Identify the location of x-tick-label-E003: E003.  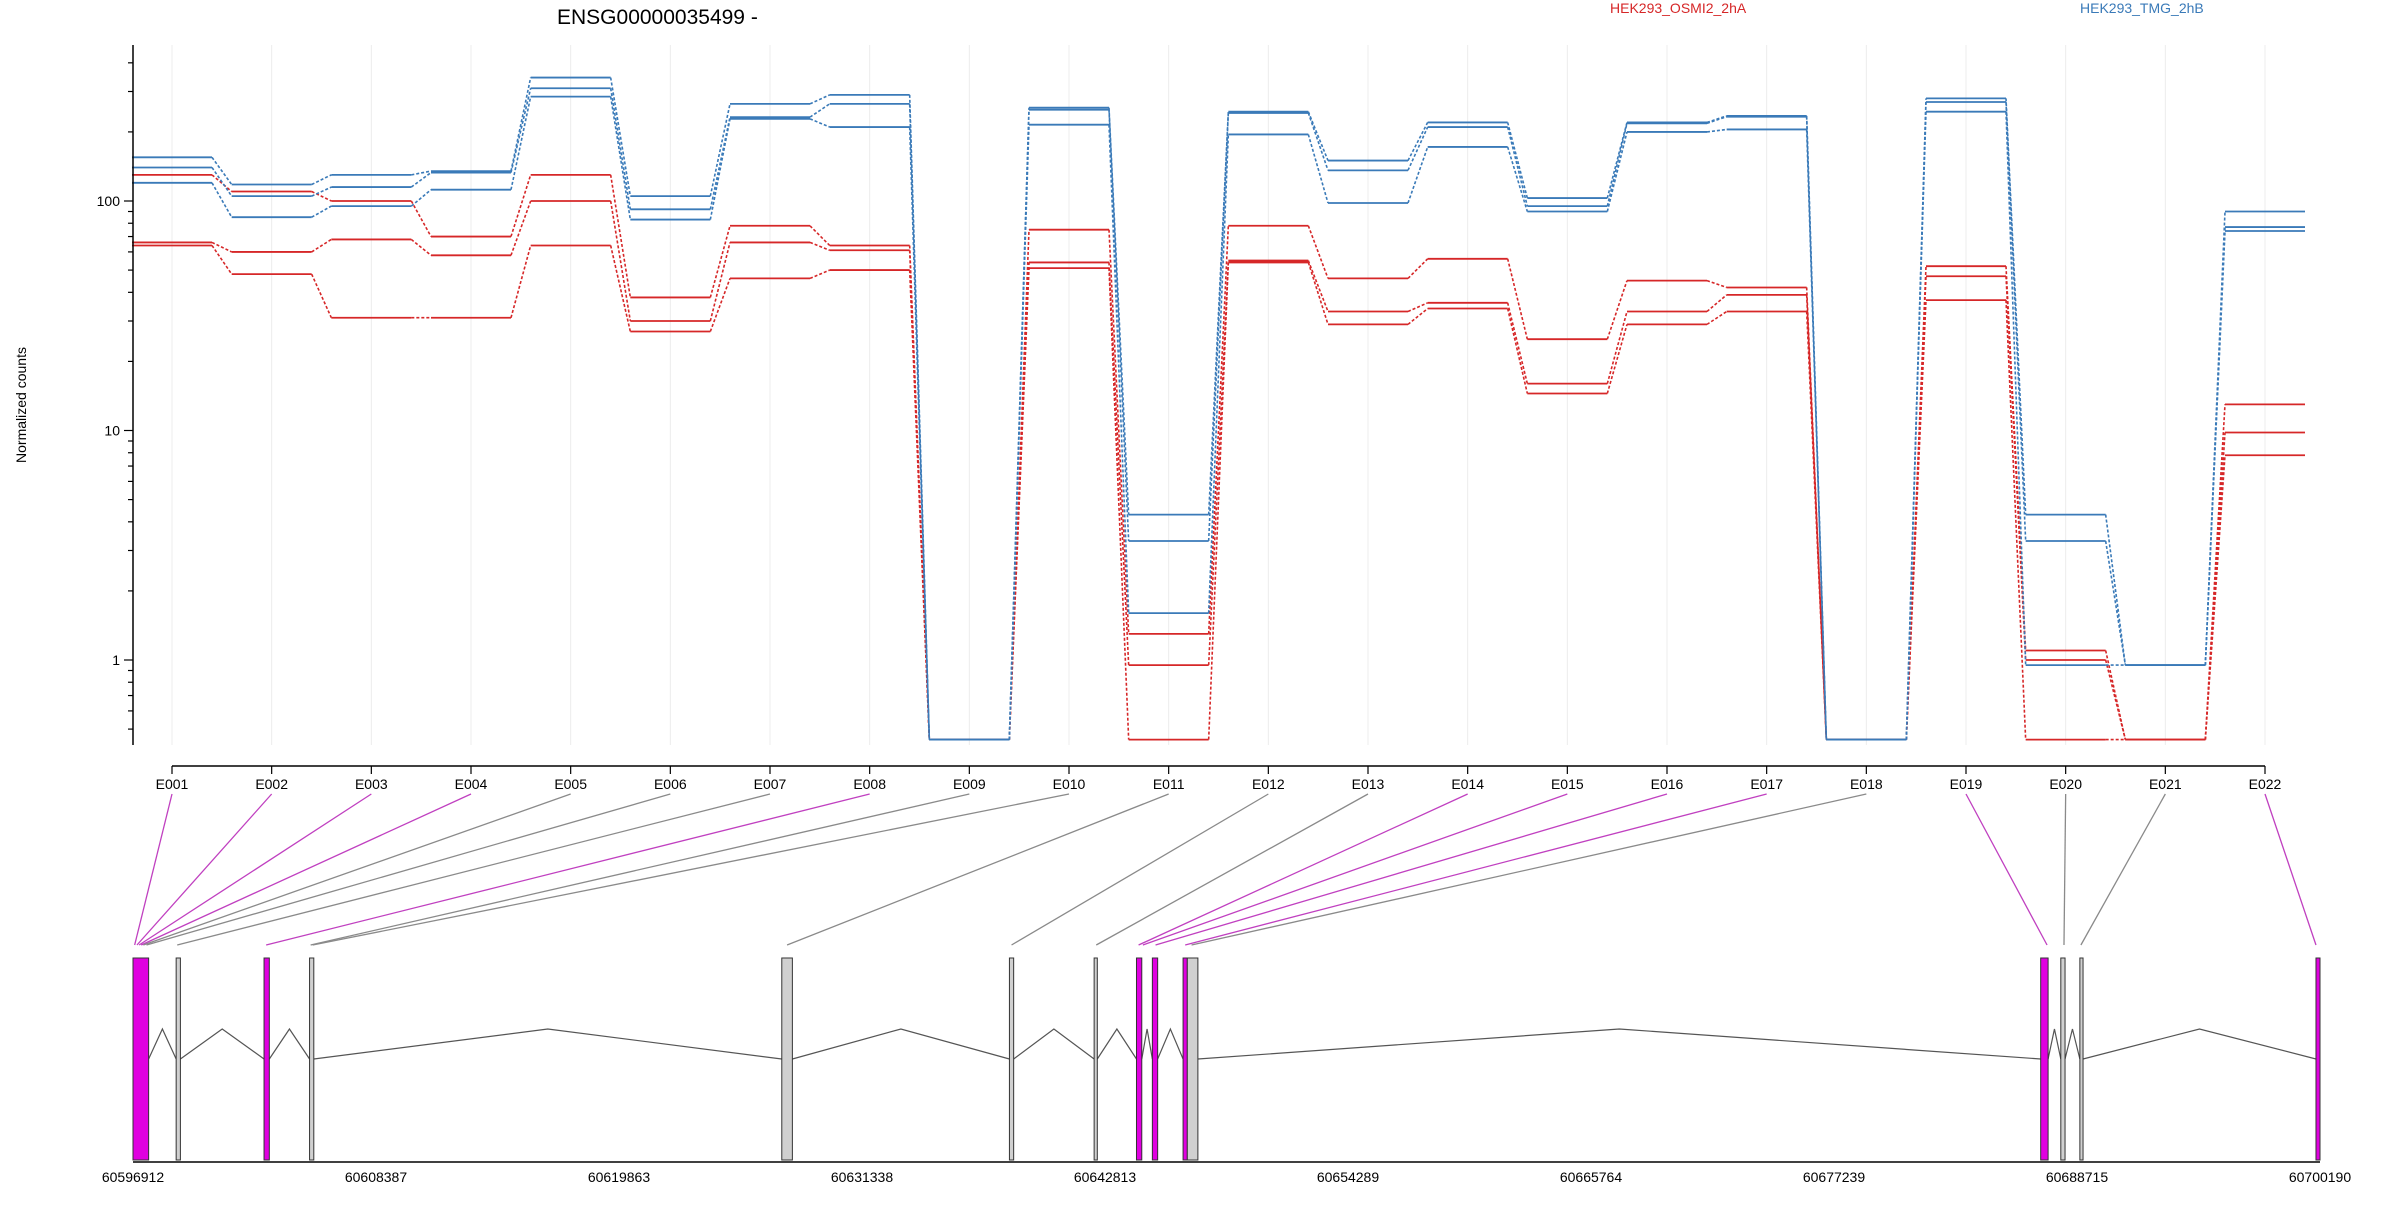
(371, 784).